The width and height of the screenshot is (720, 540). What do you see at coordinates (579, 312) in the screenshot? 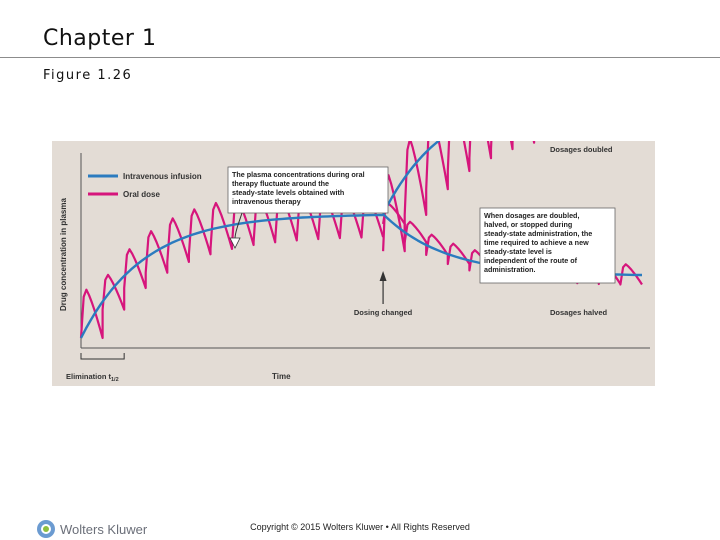
I see `dosages-halved-label: Dosages halved` at bounding box center [579, 312].